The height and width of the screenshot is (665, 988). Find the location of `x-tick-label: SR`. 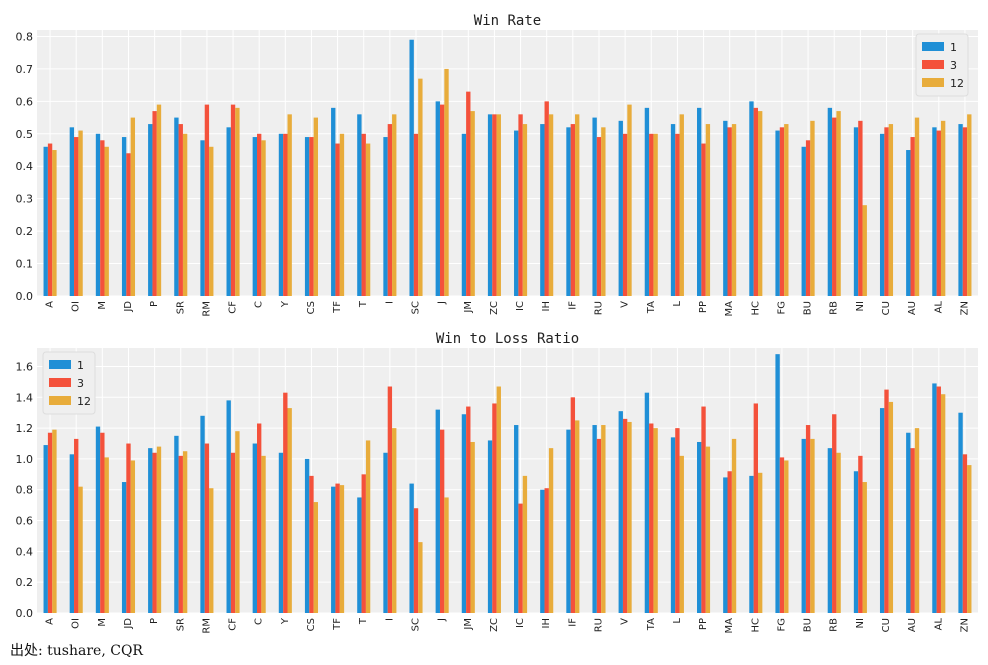

x-tick-label: SR is located at coordinates (180, 307).